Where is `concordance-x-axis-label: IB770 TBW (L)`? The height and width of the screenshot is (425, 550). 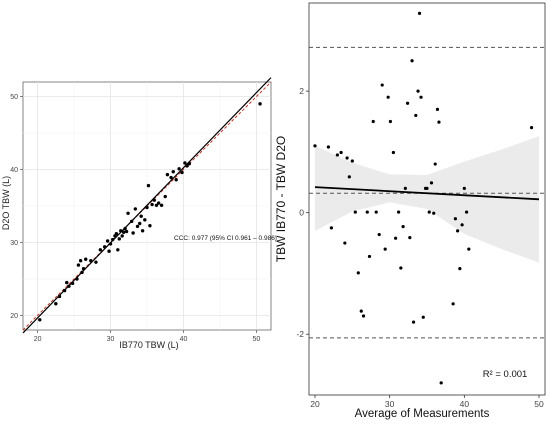 concordance-x-axis-label: IB770 TBW (L) is located at coordinates (148, 345).